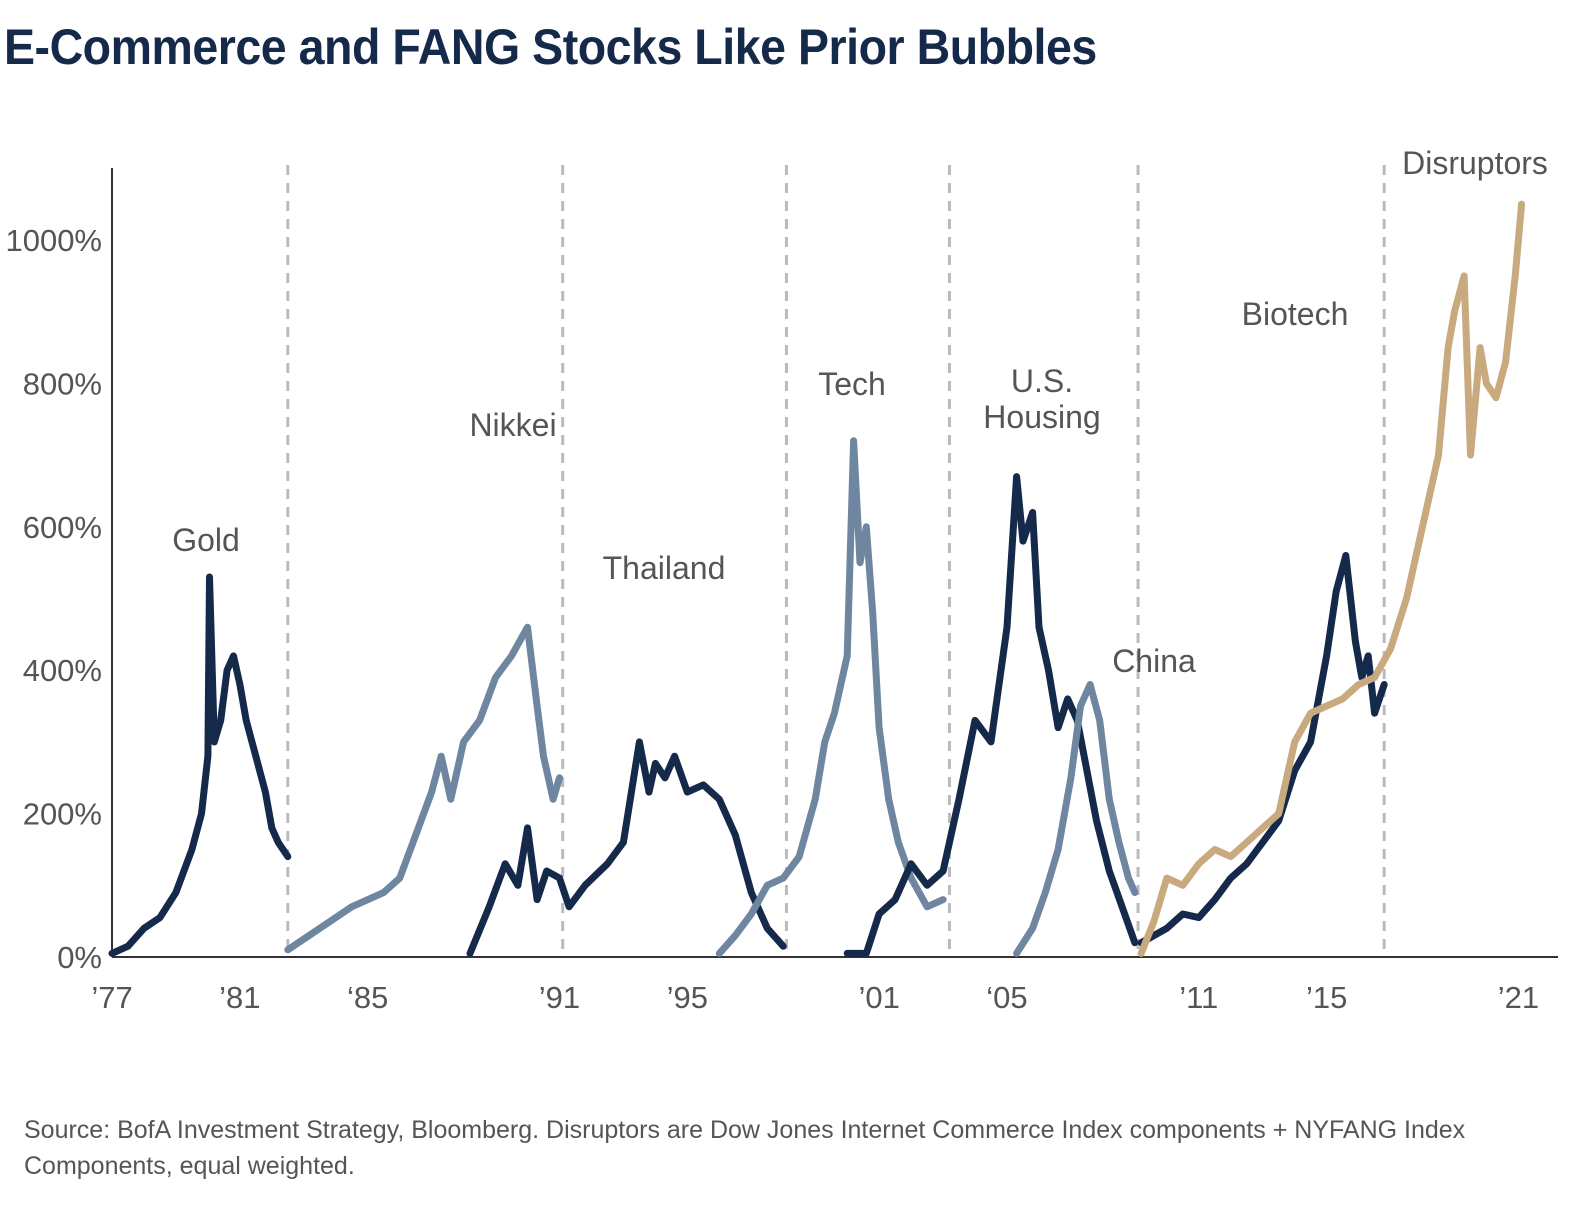  Describe the element at coordinates (1262, 749) in the screenshot. I see `series-line-biotech` at that location.